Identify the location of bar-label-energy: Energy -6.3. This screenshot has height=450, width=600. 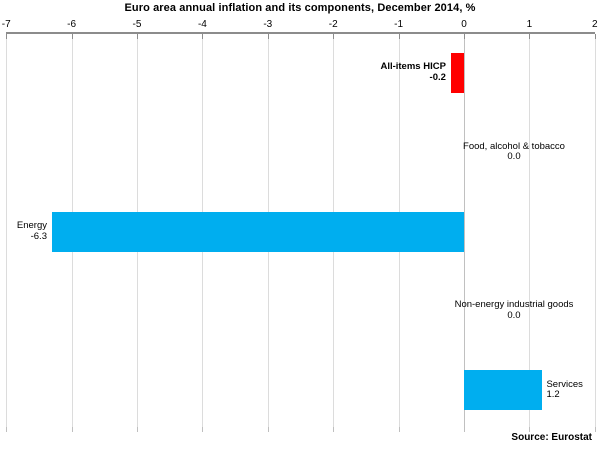
(31, 231).